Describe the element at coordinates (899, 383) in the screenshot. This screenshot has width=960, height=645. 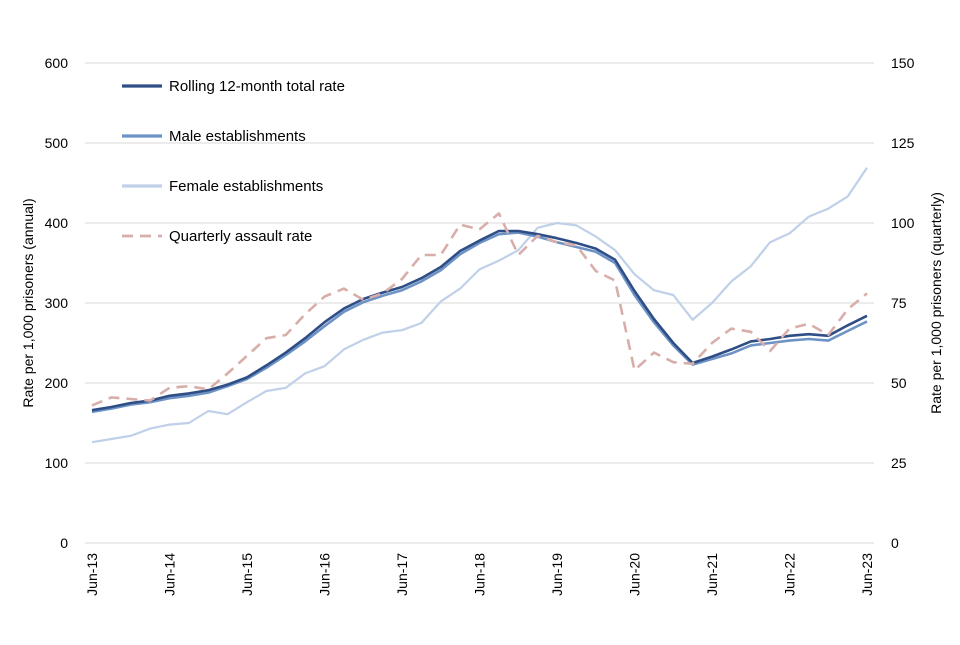
I see `right-tick-label: 50` at that location.